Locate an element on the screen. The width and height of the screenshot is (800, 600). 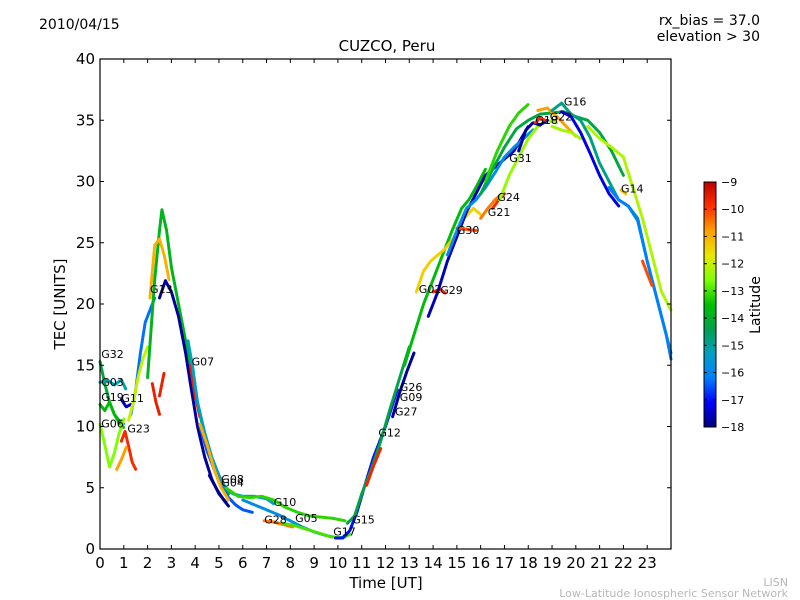
satellite-label: G26 is located at coordinates (411, 387).